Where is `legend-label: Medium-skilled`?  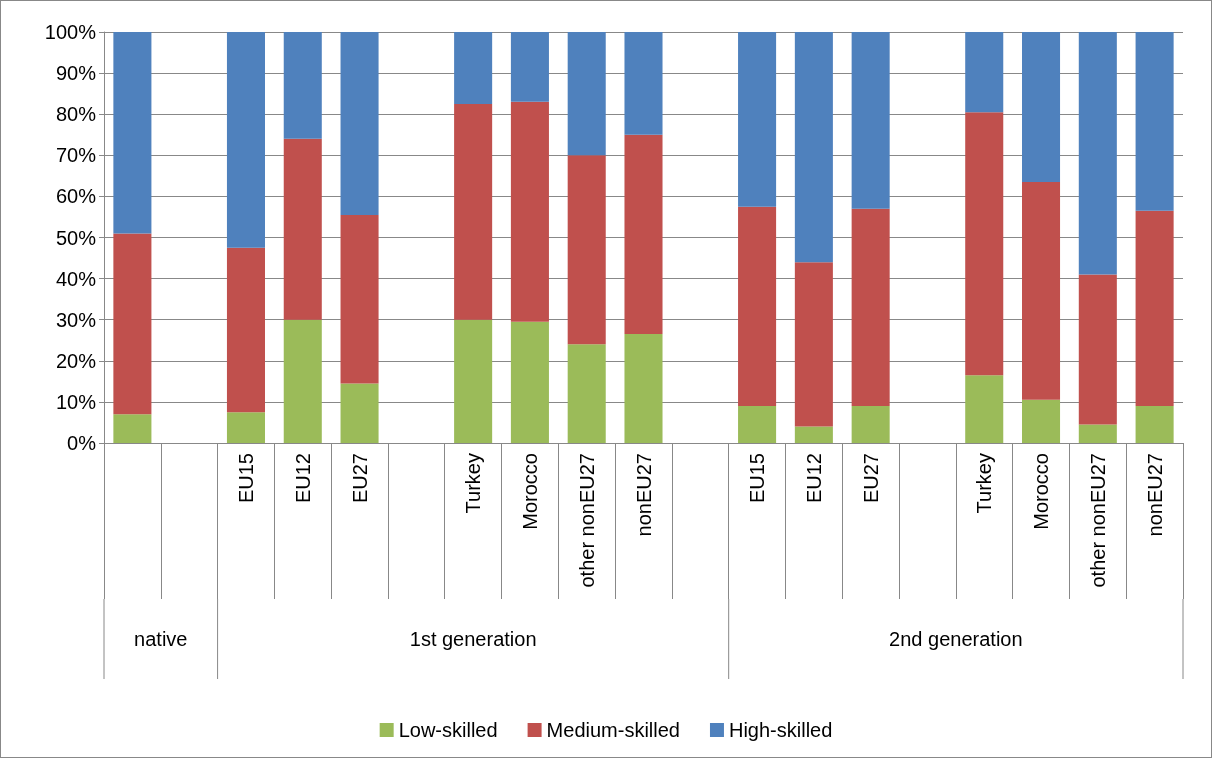 legend-label: Medium-skilled is located at coordinates (613, 730).